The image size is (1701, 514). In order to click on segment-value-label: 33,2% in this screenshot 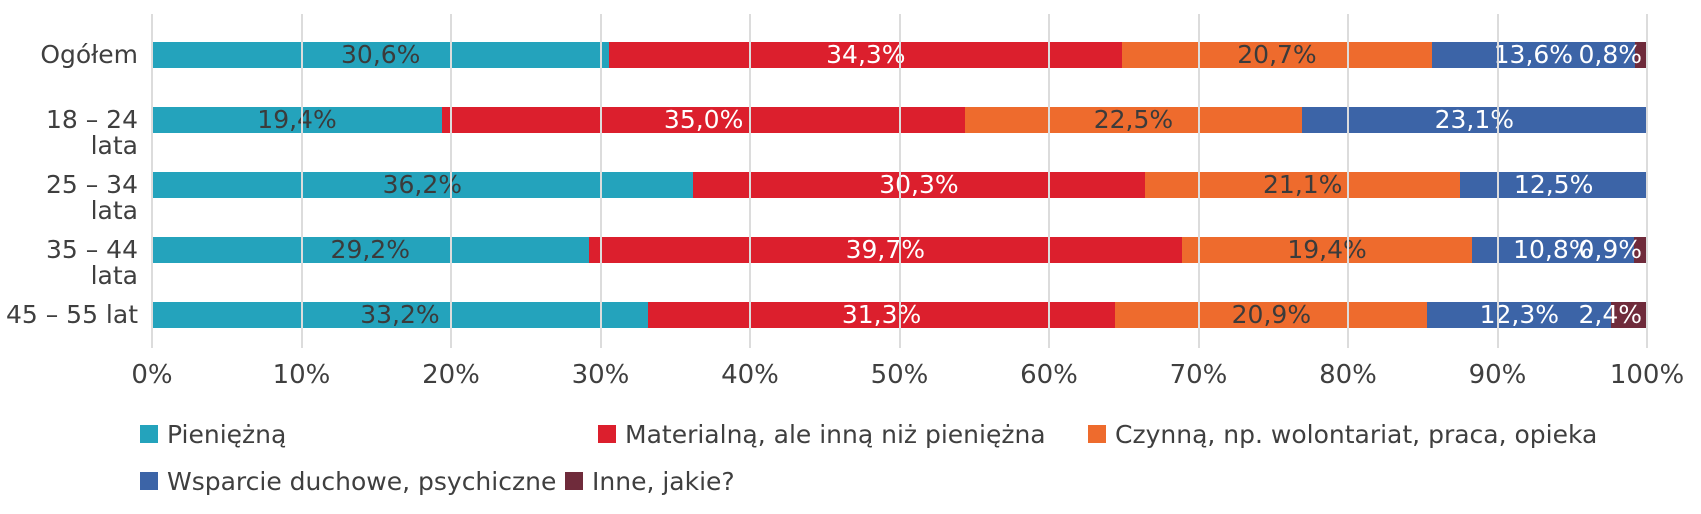, I will do `click(400, 314)`.